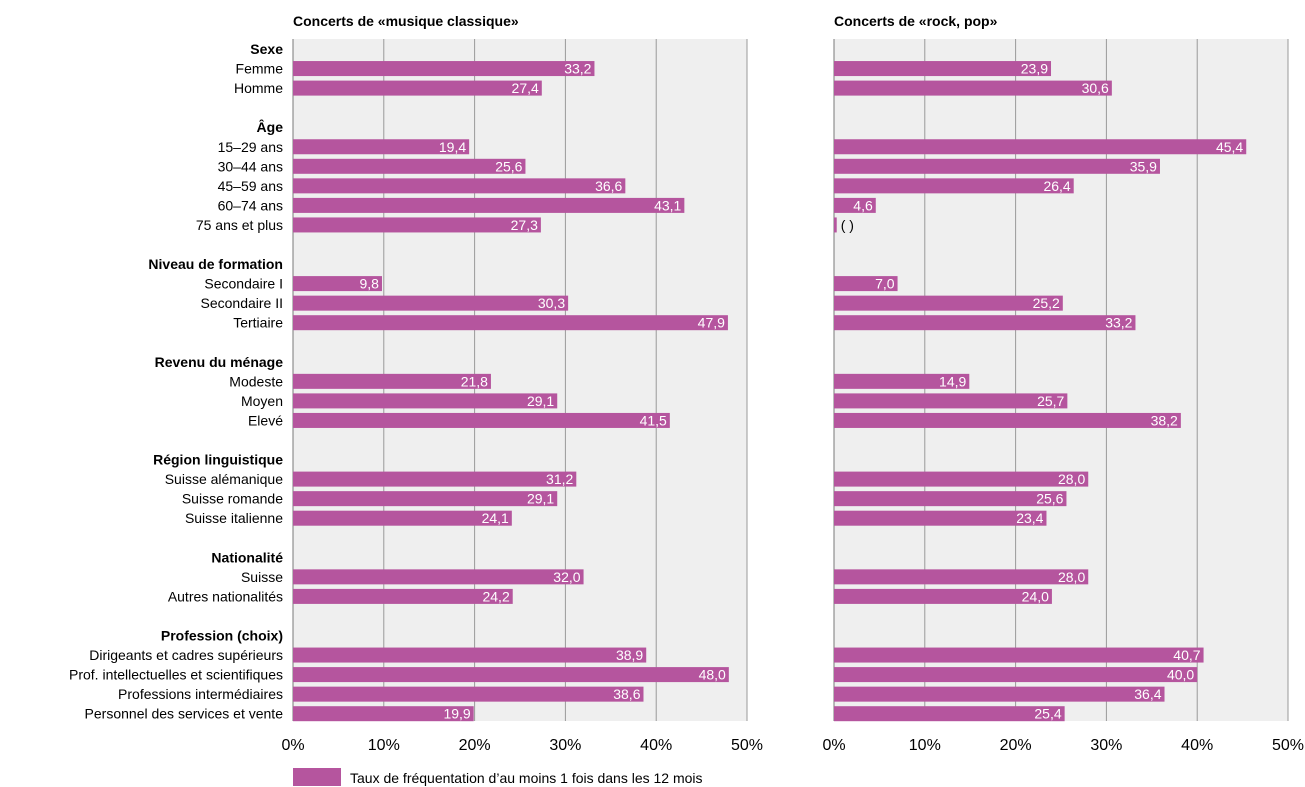 The image size is (1305, 787). I want to click on data-label: 45,4, so click(1229, 147).